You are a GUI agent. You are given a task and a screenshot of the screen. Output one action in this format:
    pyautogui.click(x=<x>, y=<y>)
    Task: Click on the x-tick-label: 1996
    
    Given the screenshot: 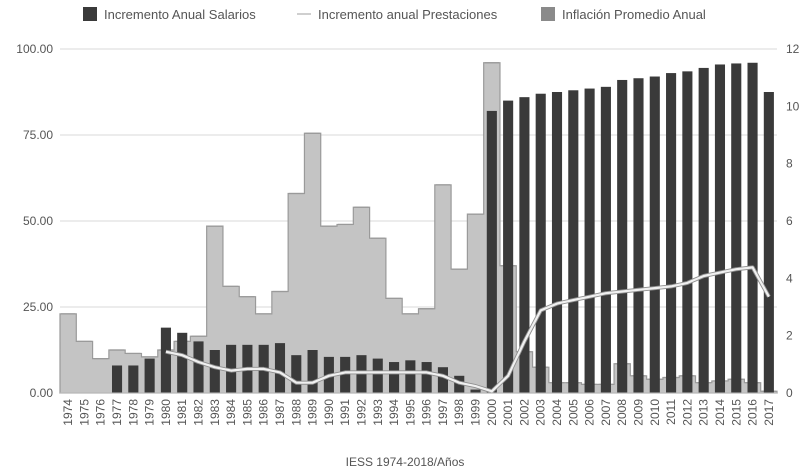 What is the action you would take?
    pyautogui.click(x=427, y=412)
    